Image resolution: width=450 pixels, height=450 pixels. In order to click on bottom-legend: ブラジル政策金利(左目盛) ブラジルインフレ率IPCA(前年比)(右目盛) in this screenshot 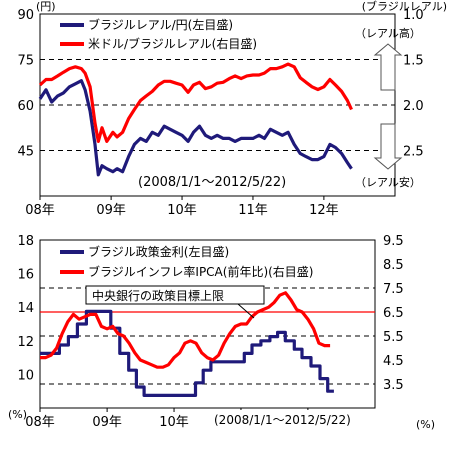, I will do `click(206, 263)`.